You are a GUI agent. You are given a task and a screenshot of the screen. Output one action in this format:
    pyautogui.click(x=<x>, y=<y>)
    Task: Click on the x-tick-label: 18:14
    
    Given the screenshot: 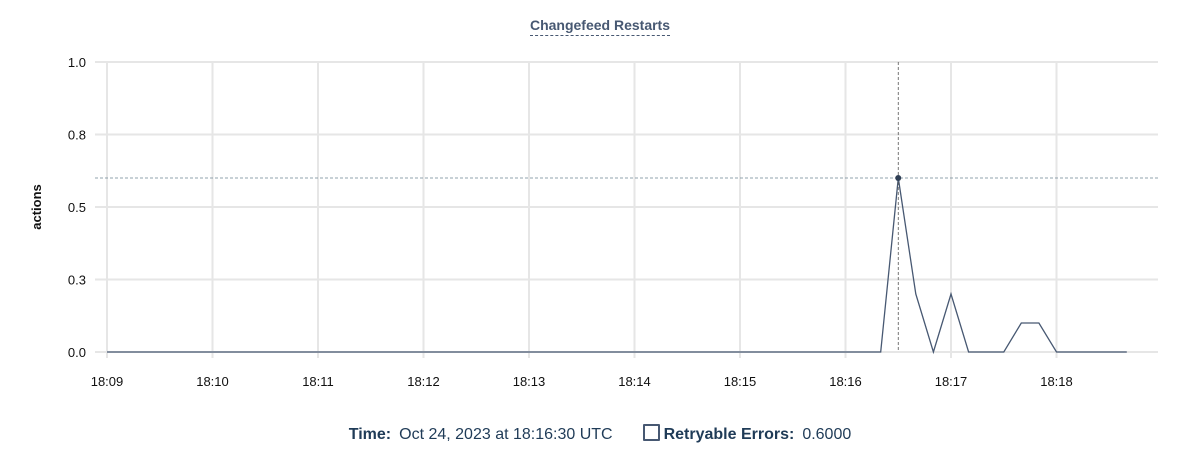 What is the action you would take?
    pyautogui.click(x=634, y=381)
    